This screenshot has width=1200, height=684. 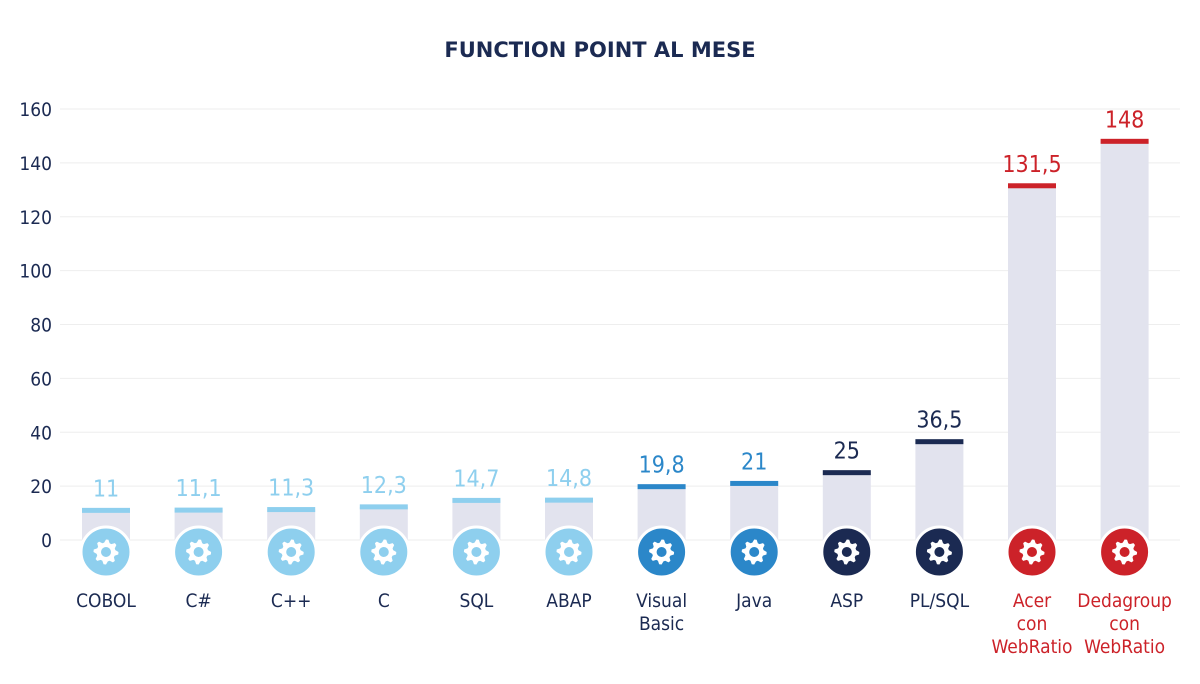 What do you see at coordinates (753, 601) in the screenshot?
I see `category-label: Java` at bounding box center [753, 601].